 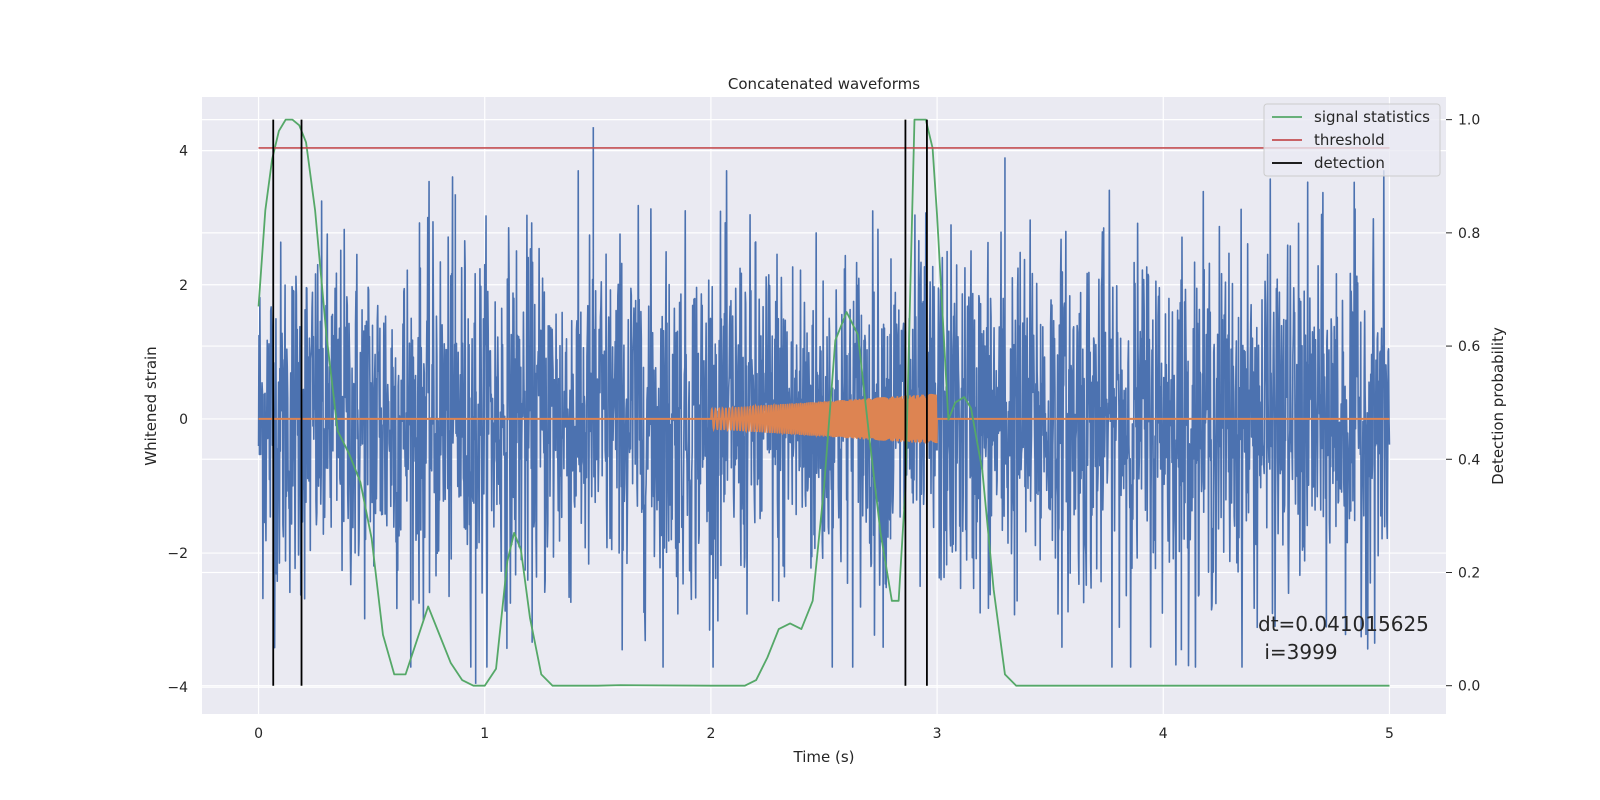 I want to click on y-tick-label: 2, so click(x=183, y=286).